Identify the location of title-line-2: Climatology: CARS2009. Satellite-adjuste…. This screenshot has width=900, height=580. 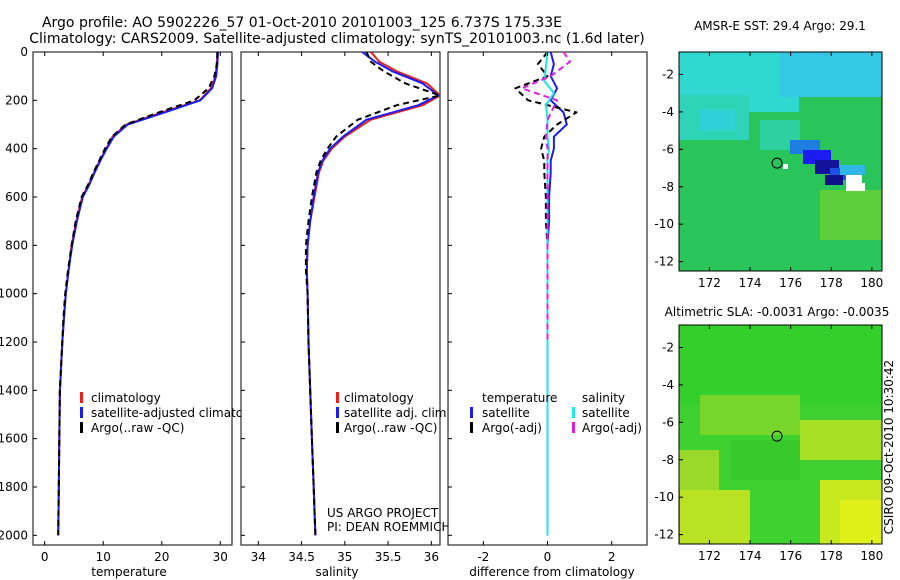
(336, 39).